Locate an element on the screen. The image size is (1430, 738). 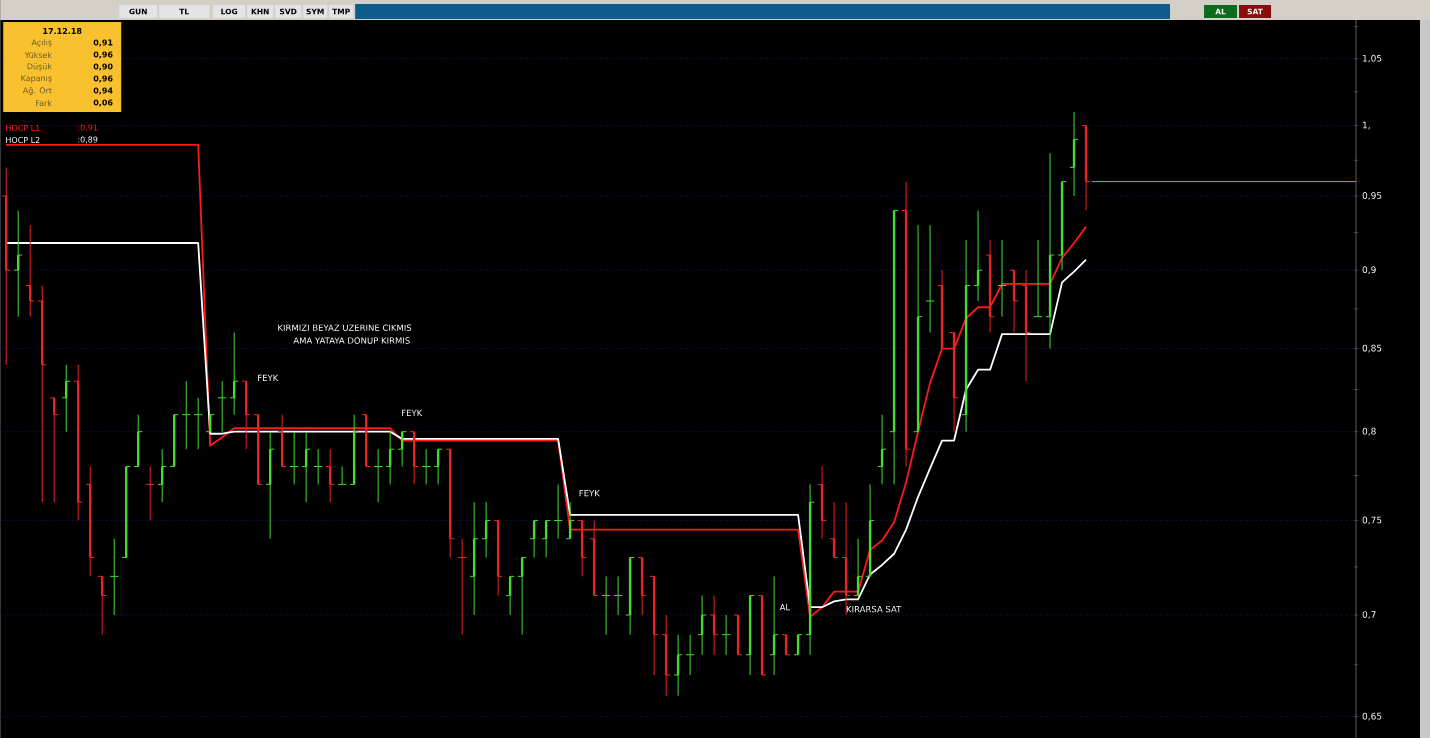
annotation: Açılış is located at coordinates (41, 43).